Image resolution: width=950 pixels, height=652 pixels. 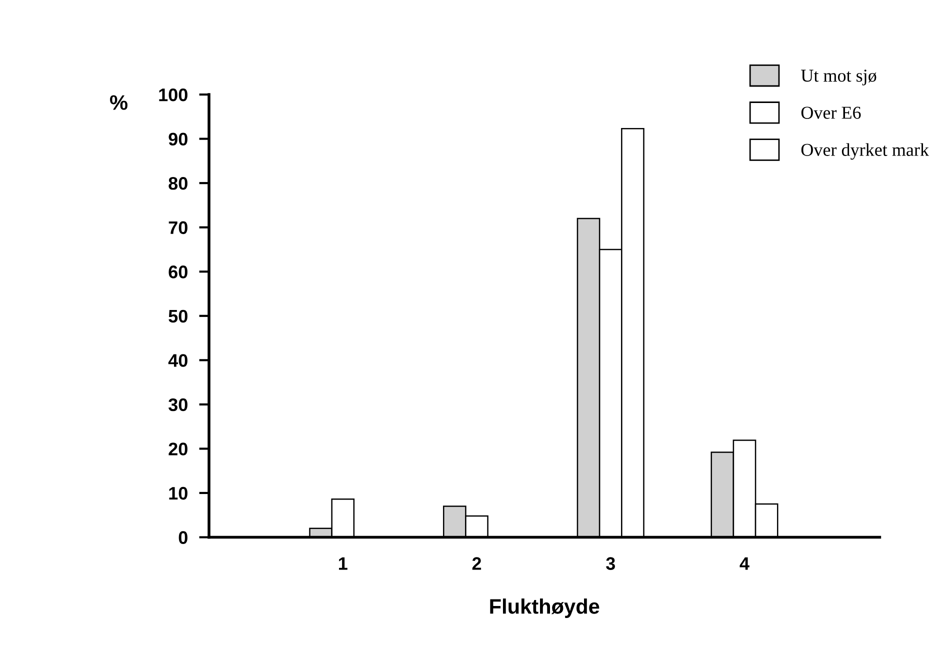 I want to click on y-tick-label: 90, so click(x=178, y=139).